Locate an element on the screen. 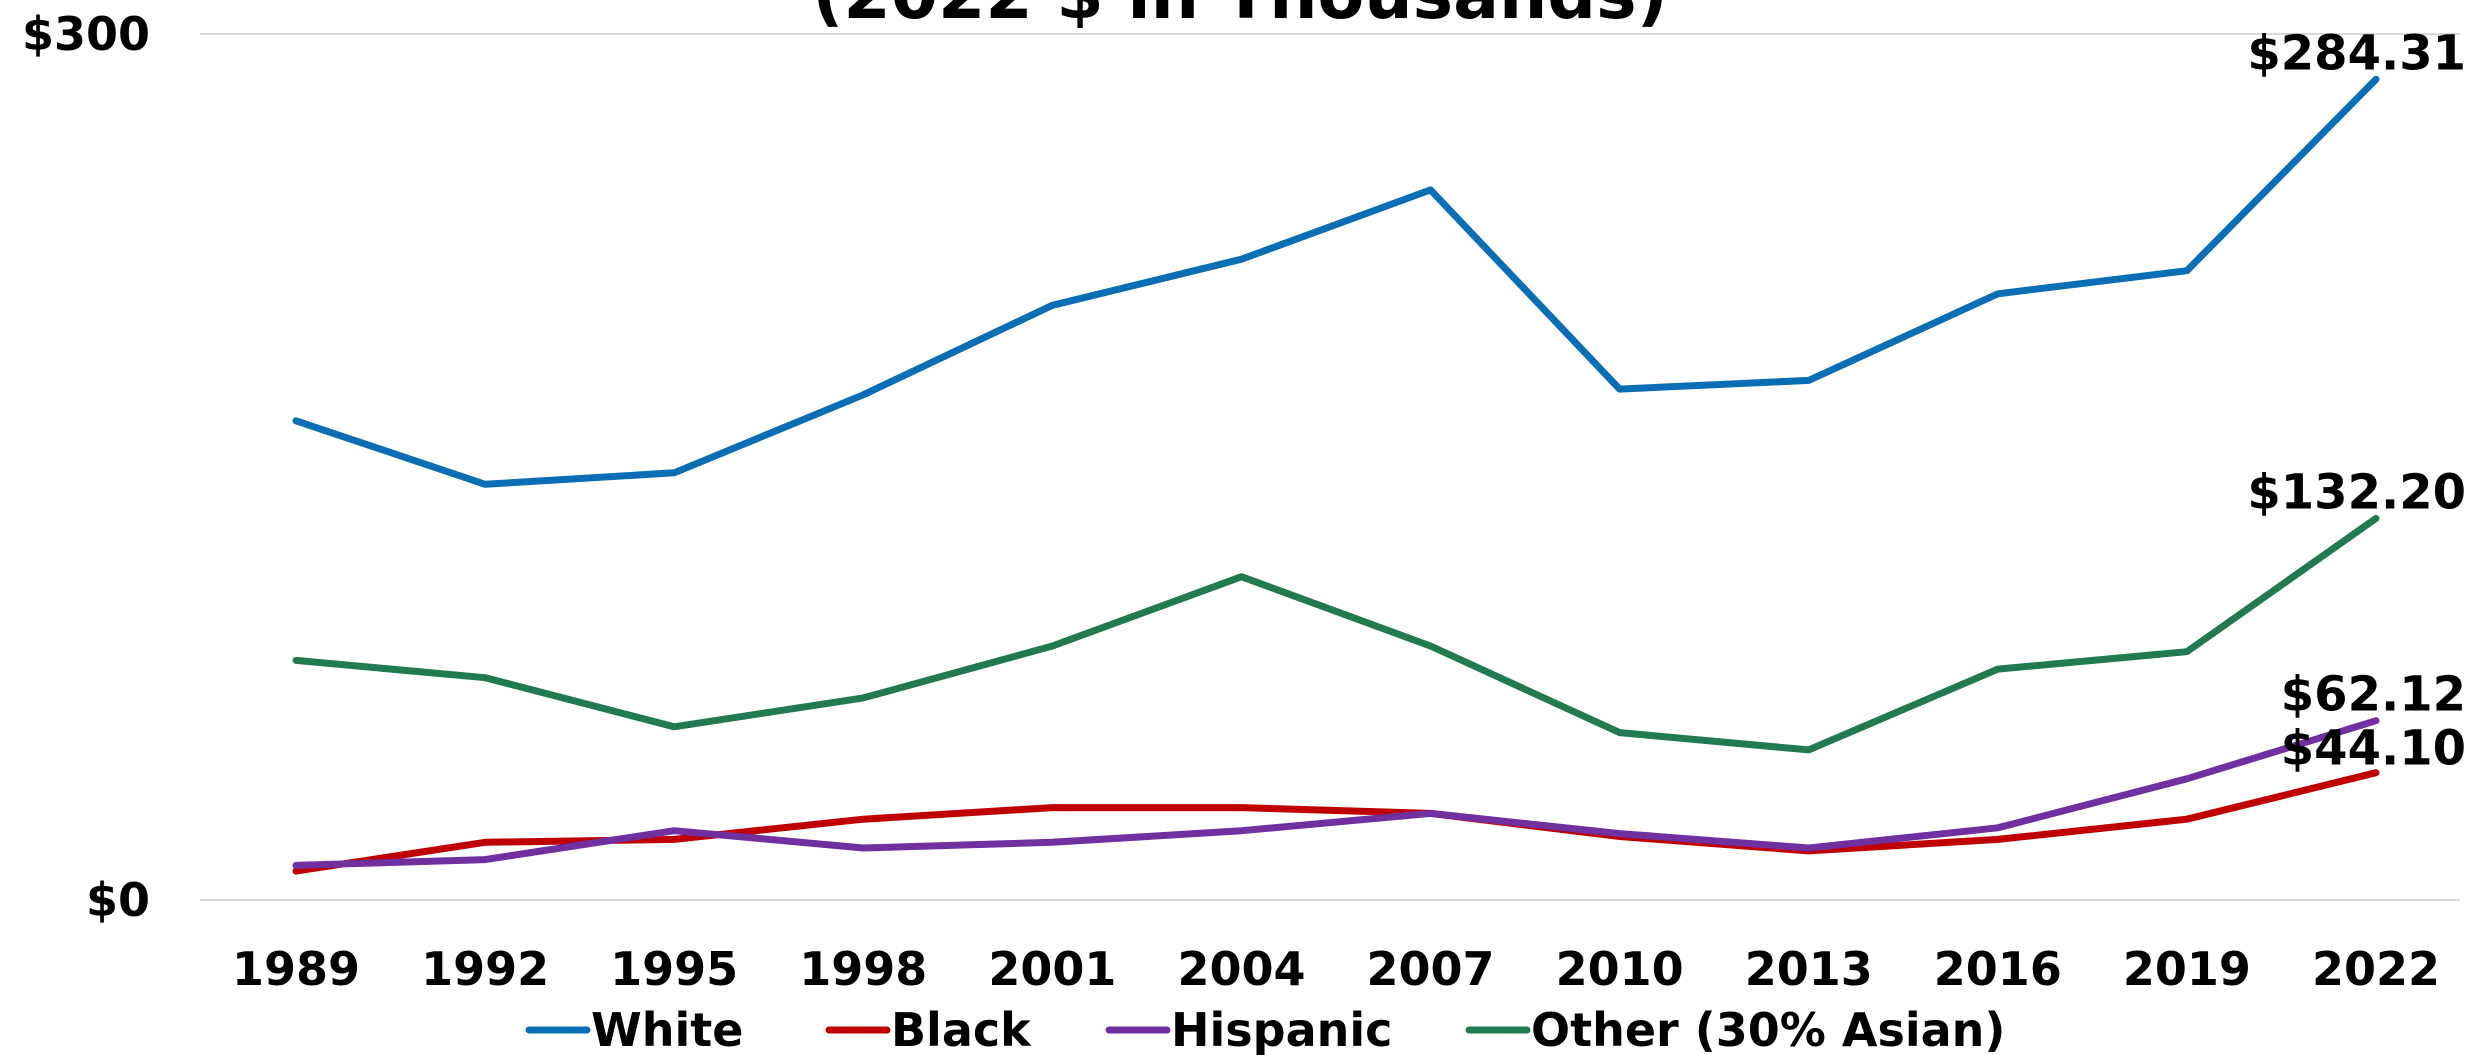  legend-label: Black is located at coordinates (961, 1029).